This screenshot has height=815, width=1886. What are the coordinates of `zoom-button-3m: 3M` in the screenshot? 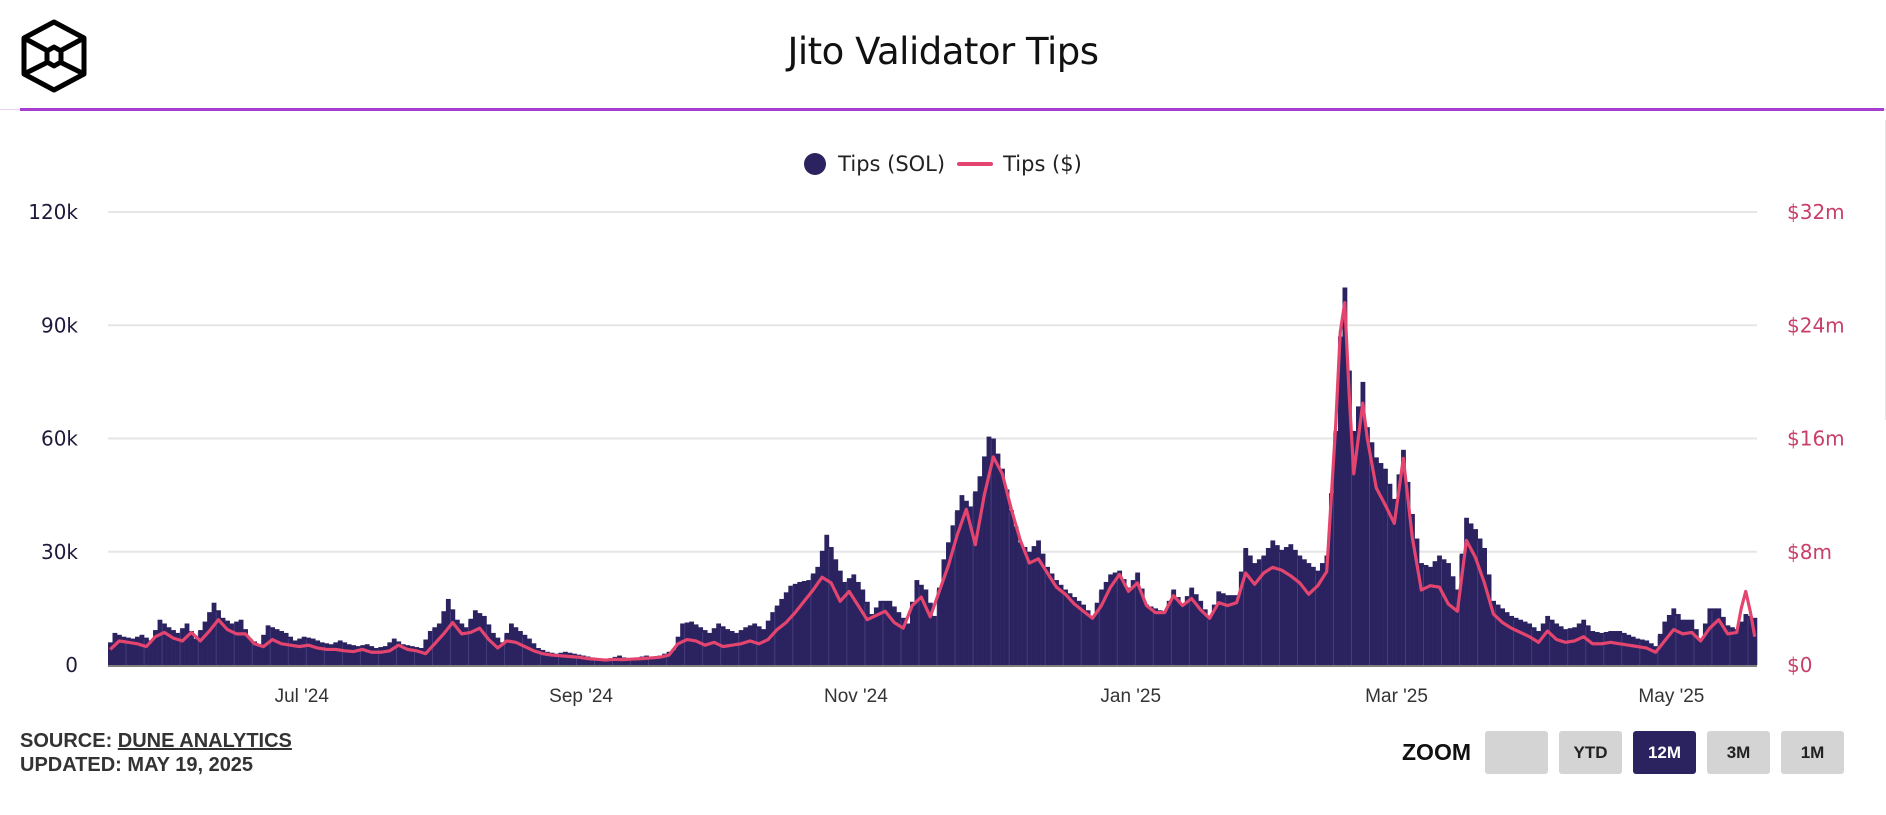 It's located at (1738, 752).